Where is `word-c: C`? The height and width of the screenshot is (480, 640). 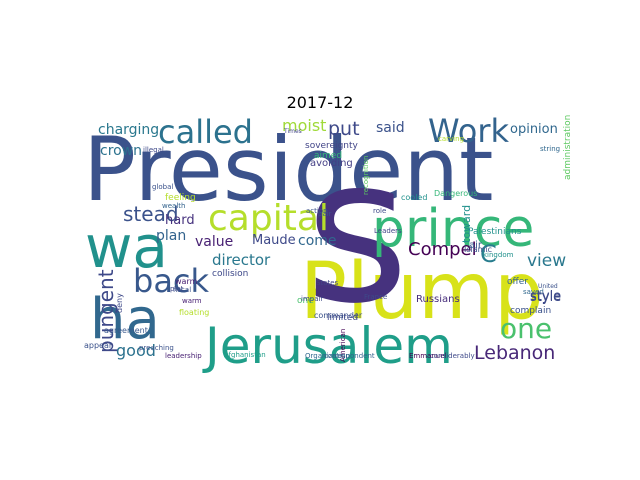
word-c: C is located at coordinates (488, 254).